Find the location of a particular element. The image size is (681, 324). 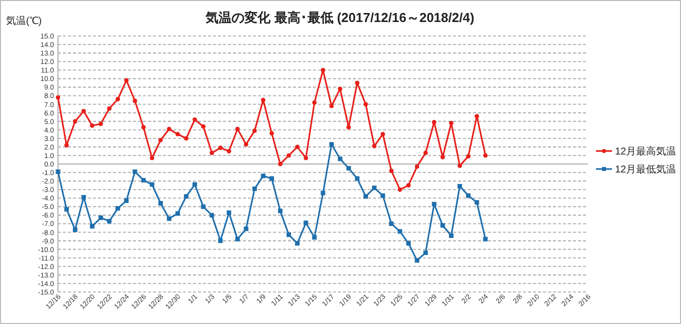

chart-title: 気温の変化 最高･最低 (2017/12/16～2018/2/4) is located at coordinates (339, 17).